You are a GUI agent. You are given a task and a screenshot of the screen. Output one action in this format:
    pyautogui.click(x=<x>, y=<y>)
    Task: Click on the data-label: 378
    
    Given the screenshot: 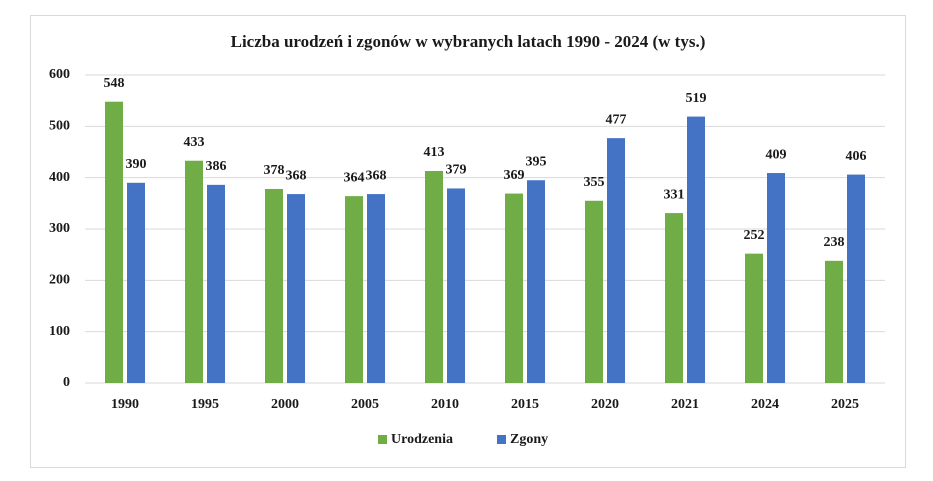 What is the action you would take?
    pyautogui.click(x=274, y=170)
    